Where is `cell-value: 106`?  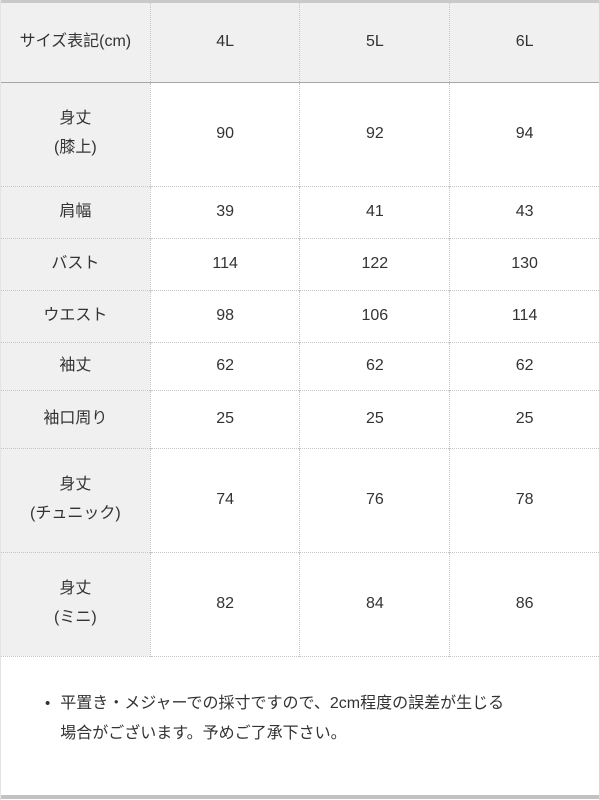
cell-value: 106 is located at coordinates (374, 316).